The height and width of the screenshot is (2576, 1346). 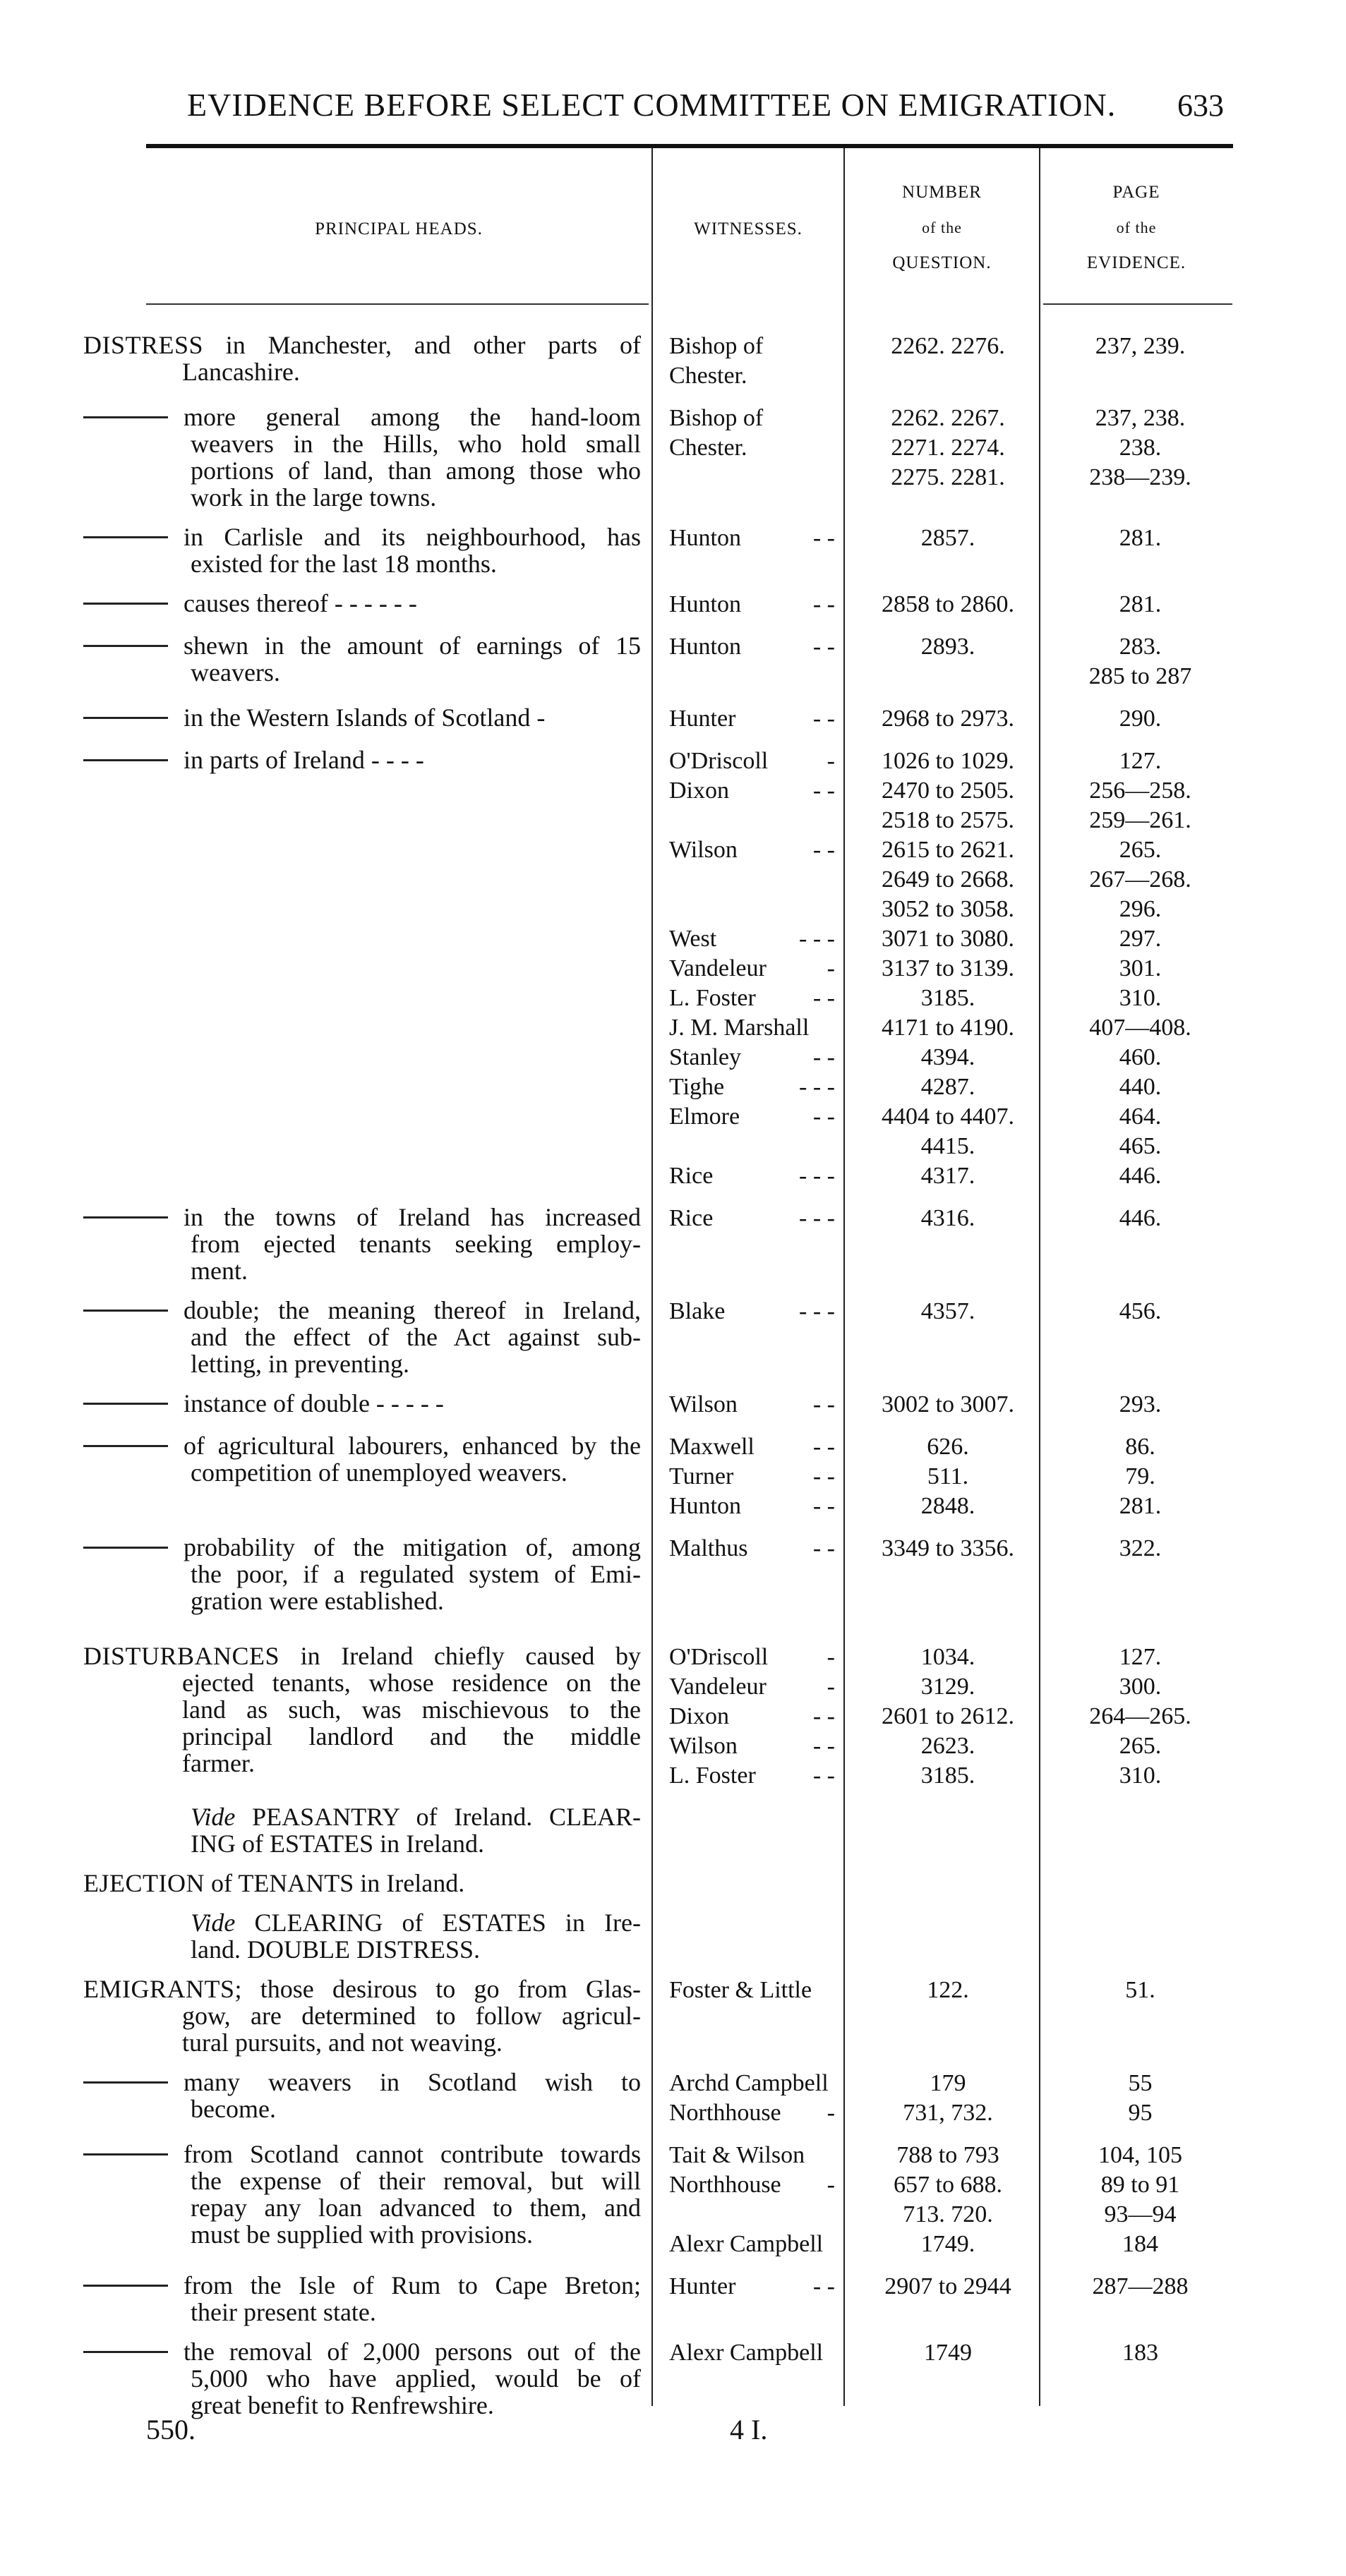 I want to click on question-number: 2601 to 2612., so click(x=948, y=1716).